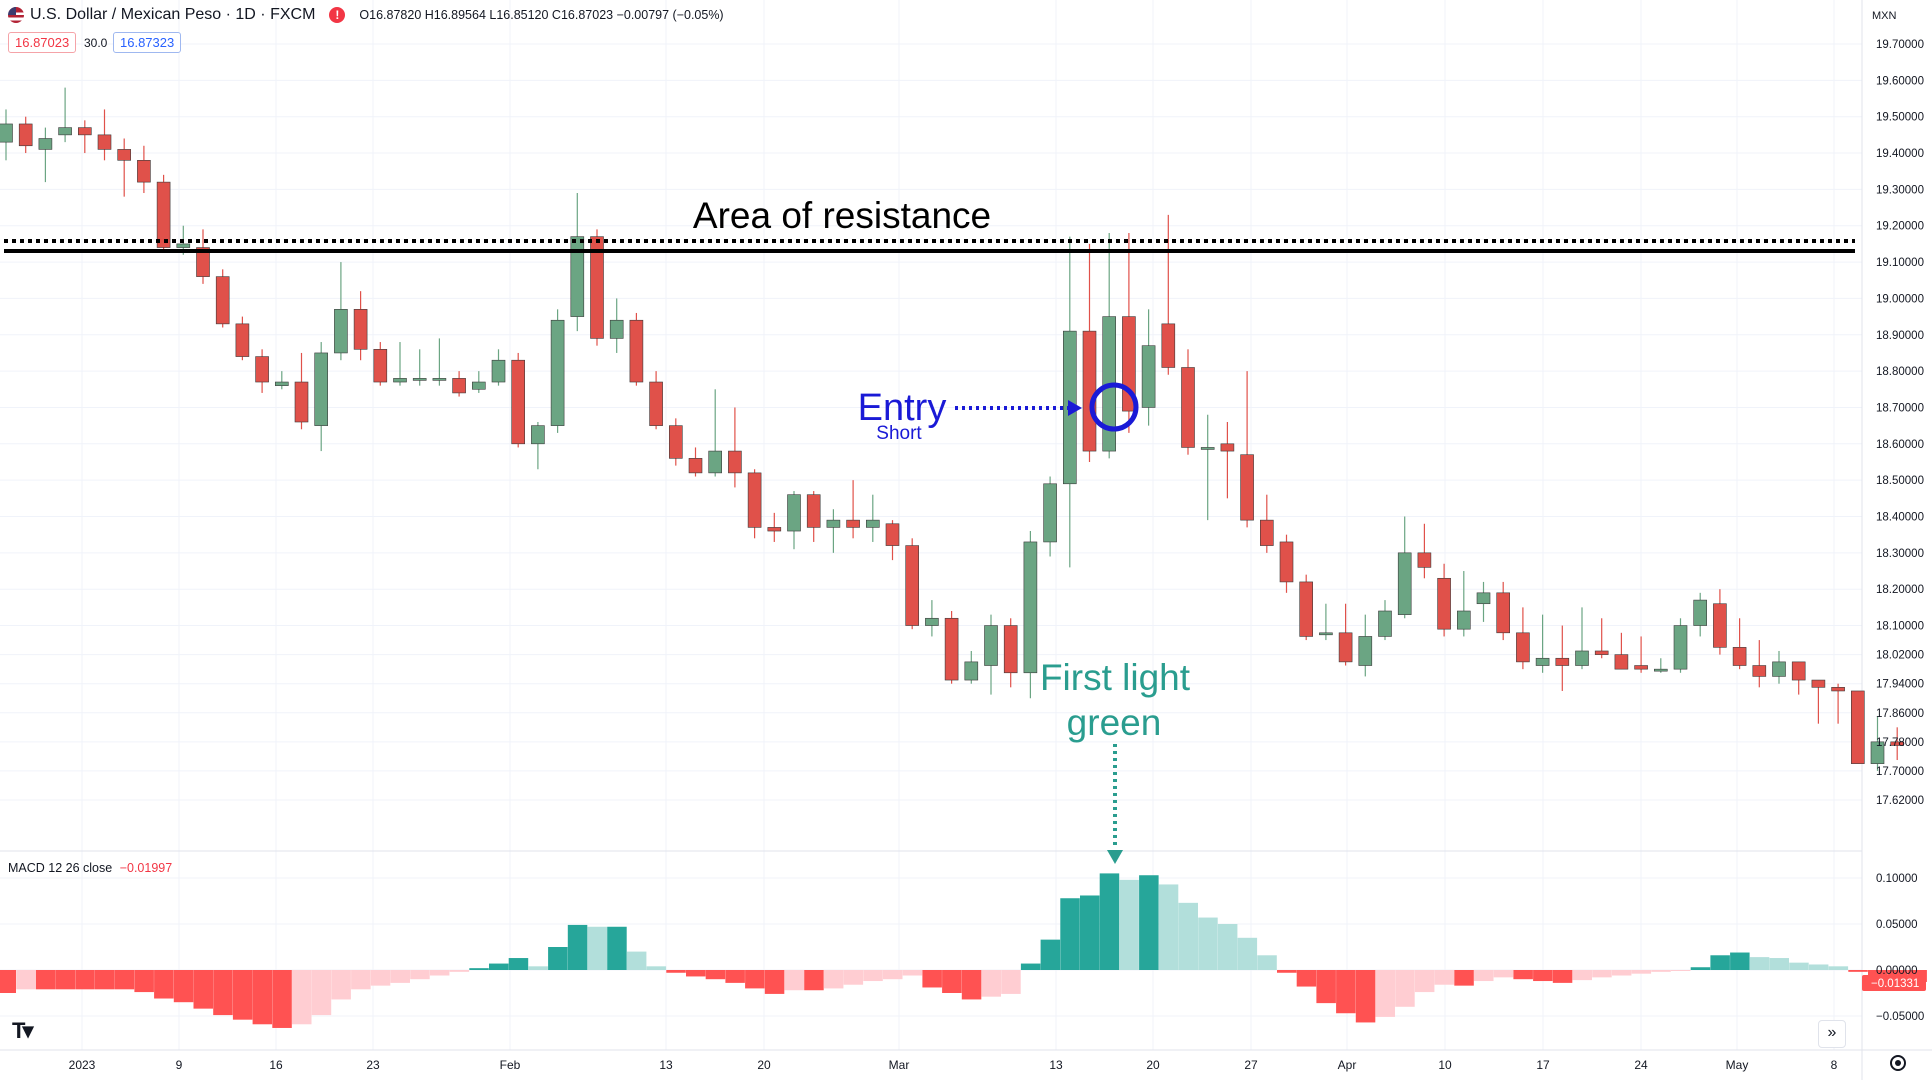 The height and width of the screenshot is (1080, 1932). Describe the element at coordinates (902, 408) in the screenshot. I see `entry-label: Entry` at that location.